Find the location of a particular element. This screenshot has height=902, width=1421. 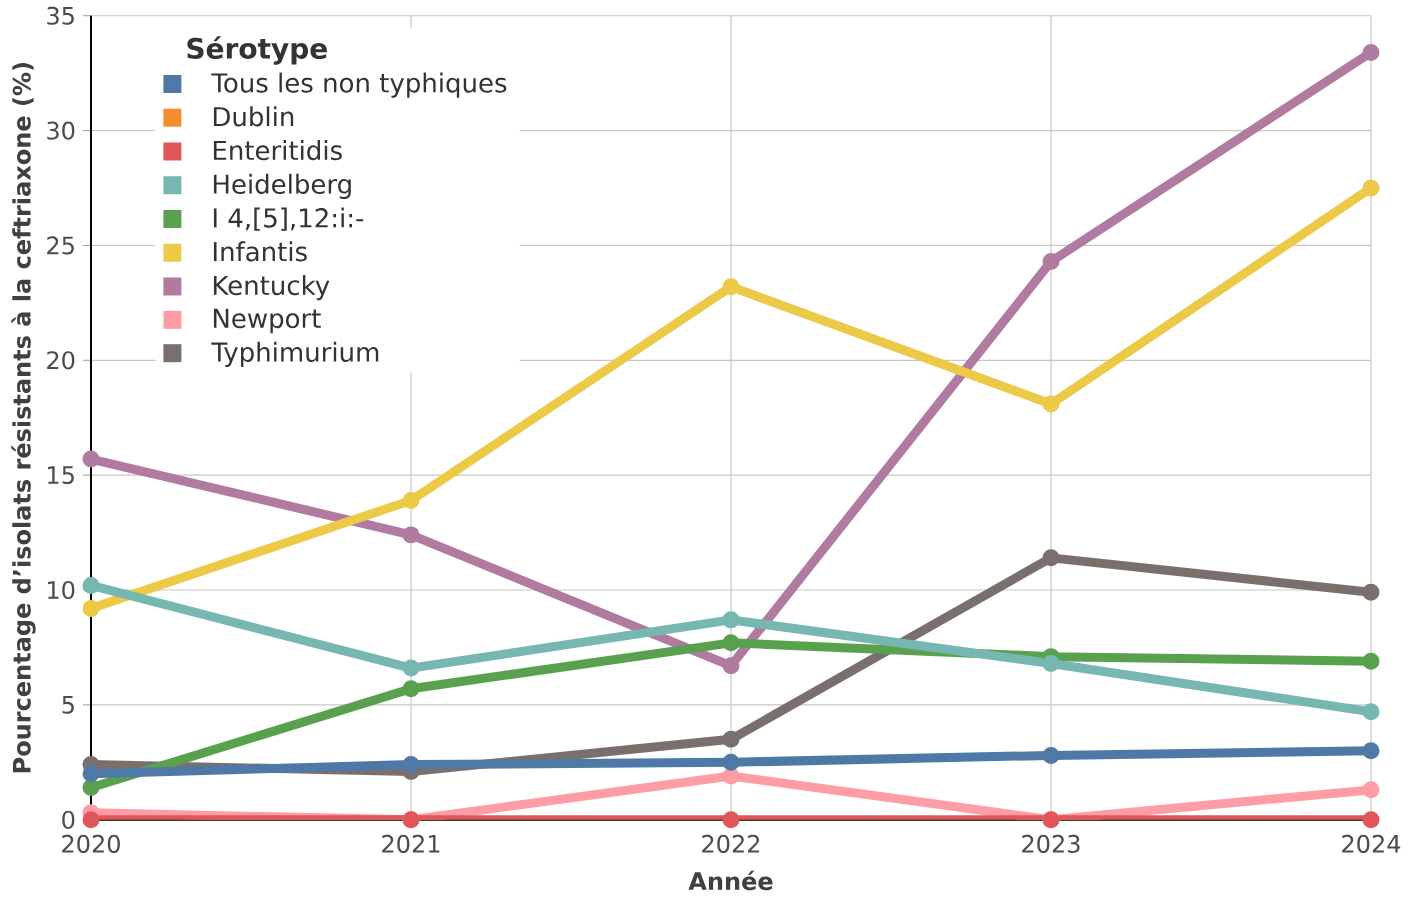

x-tick-label: 2022 is located at coordinates (731, 844).